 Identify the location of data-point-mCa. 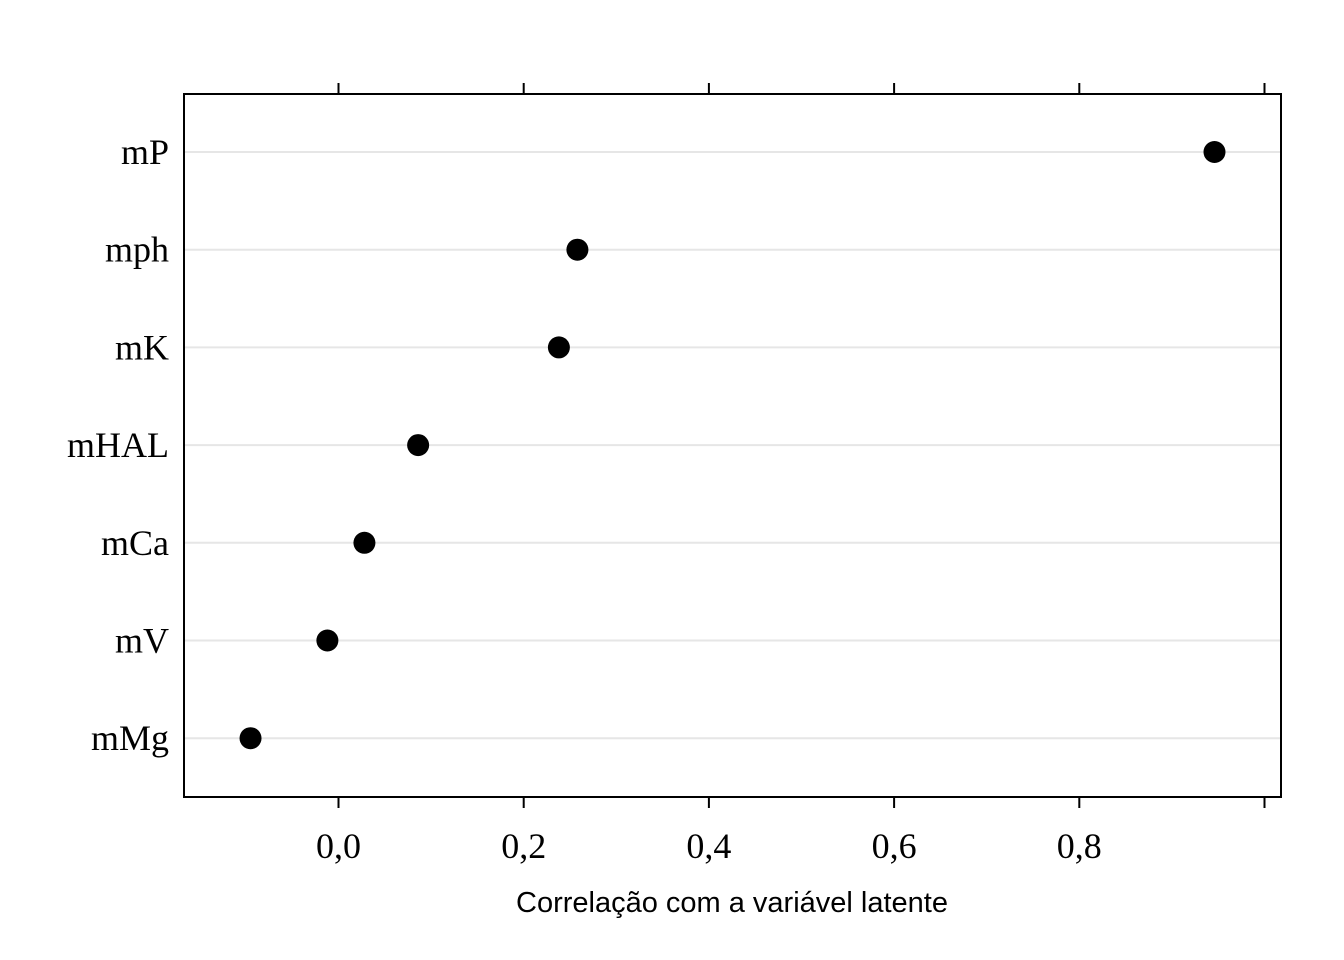
(364, 542).